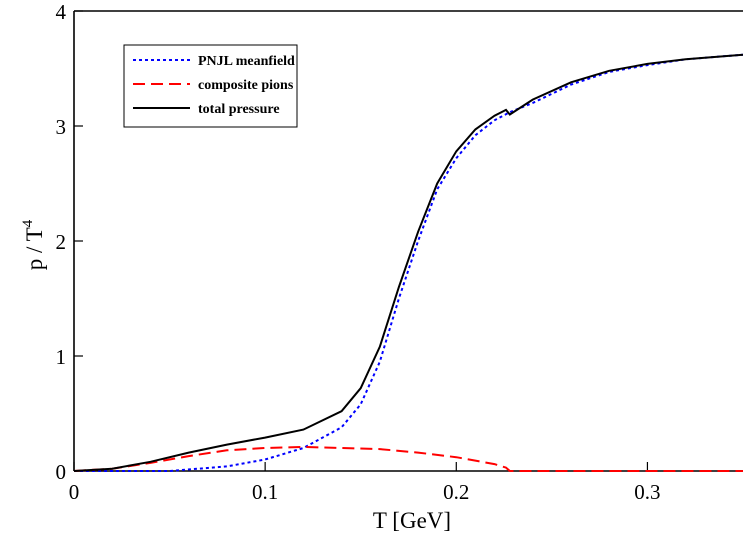  Describe the element at coordinates (61, 472) in the screenshot. I see `y-tick-label: 0` at that location.